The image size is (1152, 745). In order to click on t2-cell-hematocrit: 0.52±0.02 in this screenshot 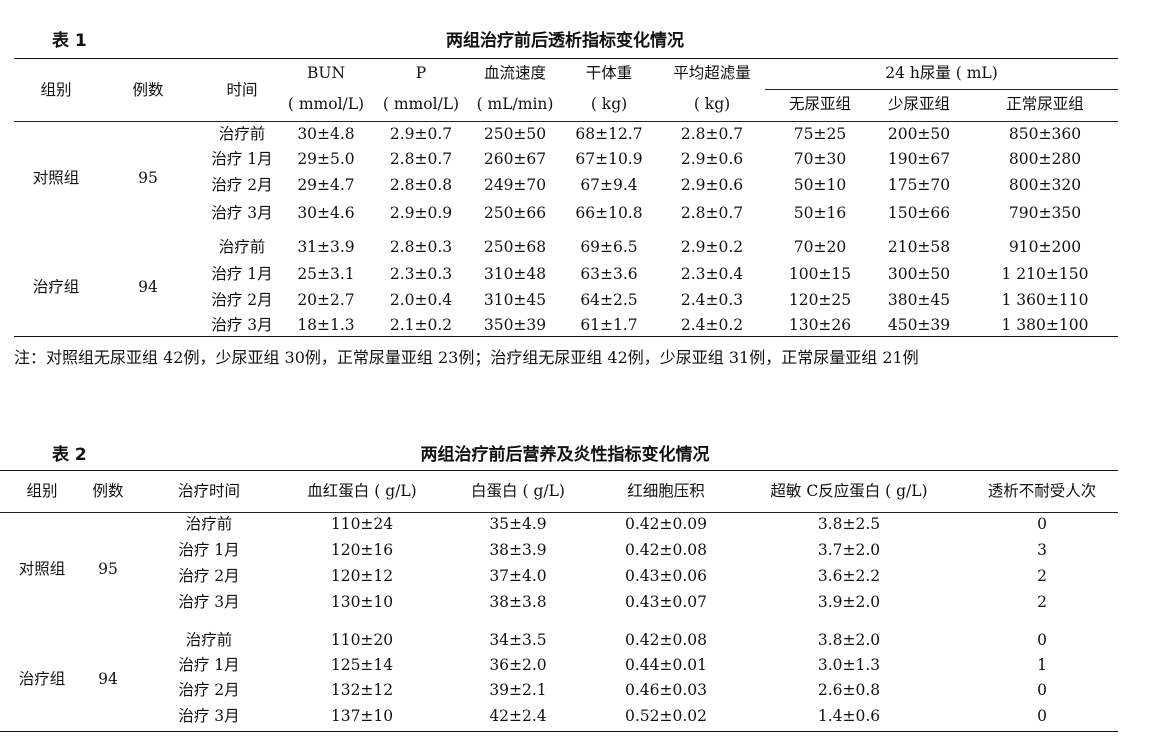, I will do `click(665, 716)`.